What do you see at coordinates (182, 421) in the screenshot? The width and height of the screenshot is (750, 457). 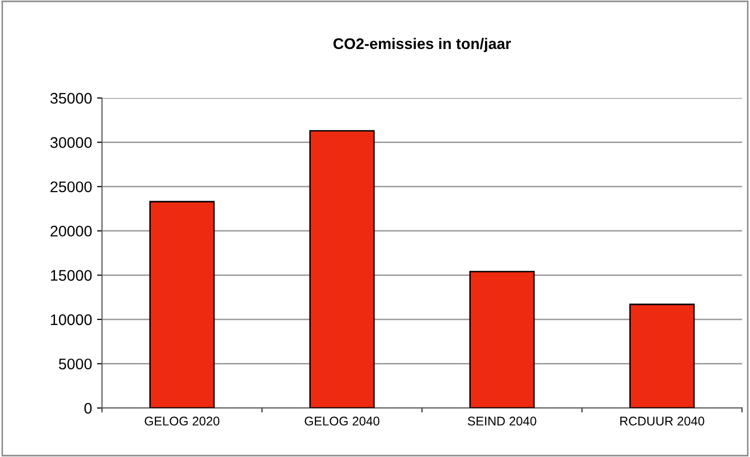 I see `x-tick-label: GELOG 2020` at bounding box center [182, 421].